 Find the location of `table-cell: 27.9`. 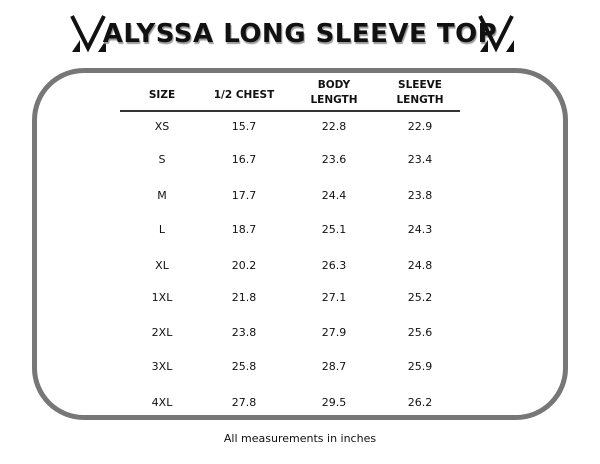

table-cell: 27.9 is located at coordinates (334, 332).